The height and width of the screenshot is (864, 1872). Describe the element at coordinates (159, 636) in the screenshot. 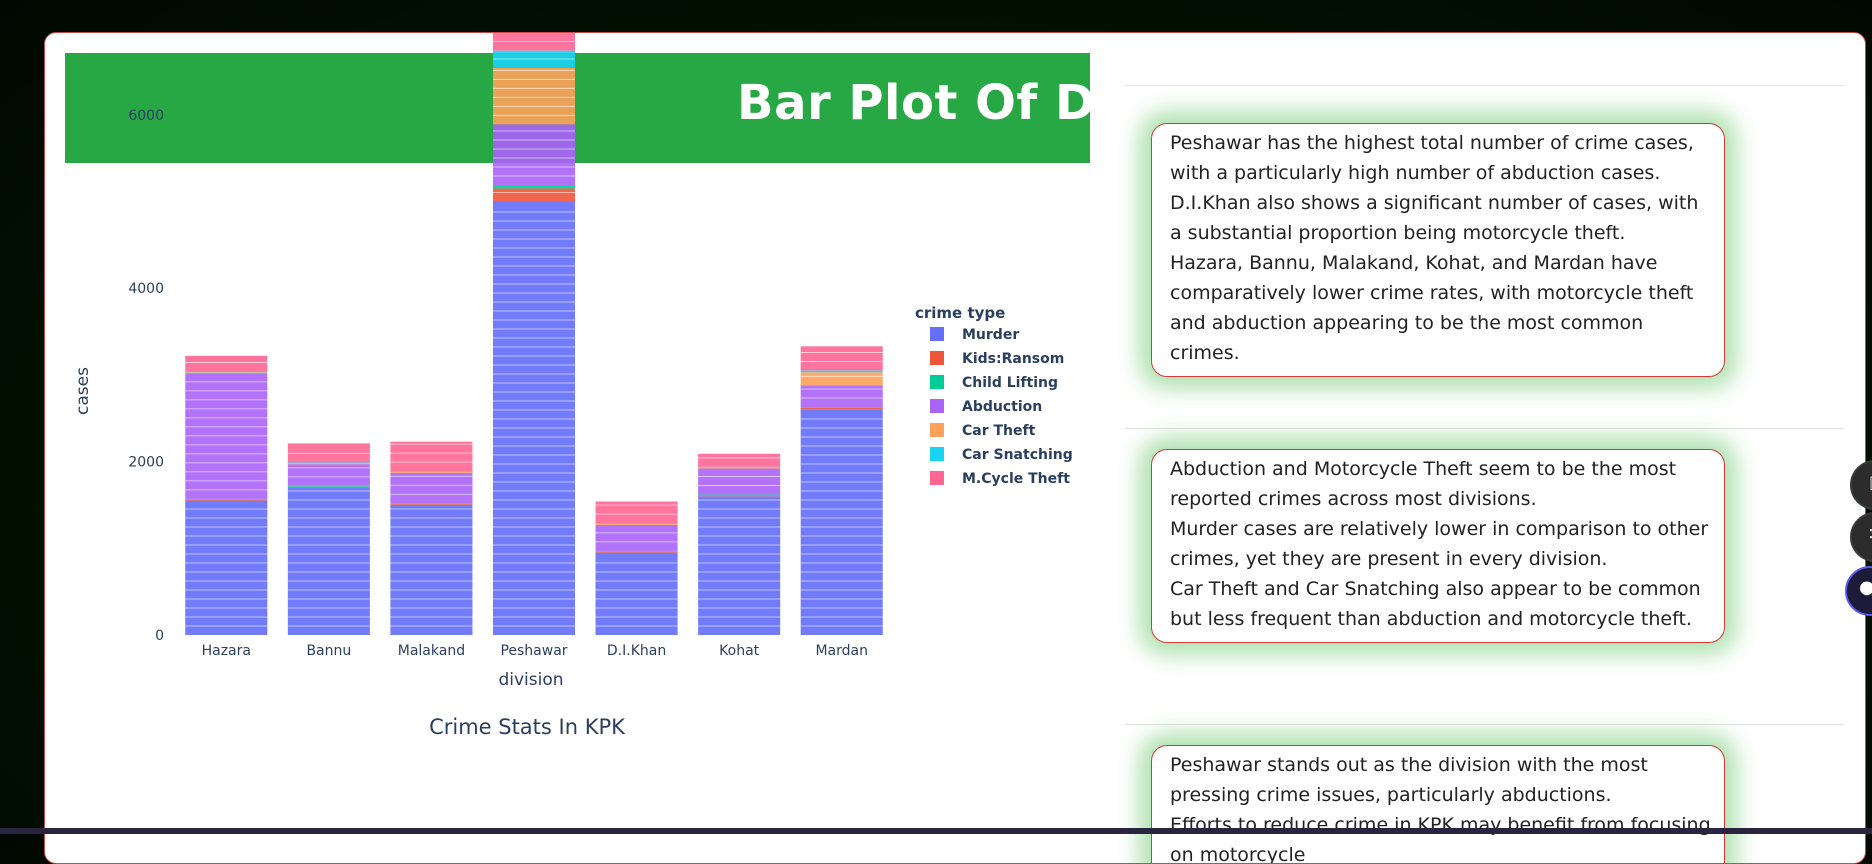

I see `y-tick-label: 0` at that location.